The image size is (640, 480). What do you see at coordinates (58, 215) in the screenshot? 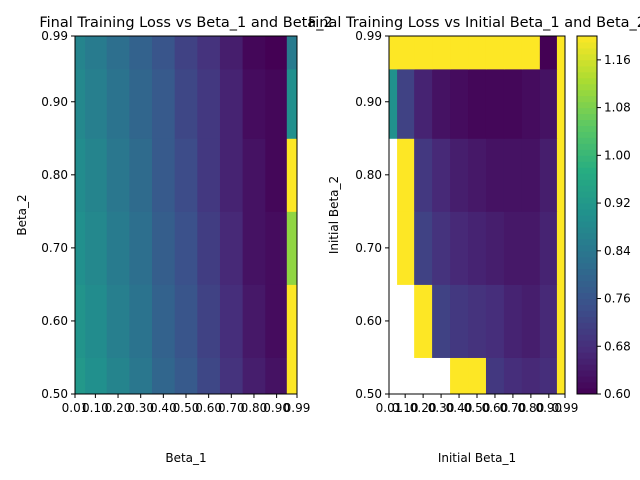
I see `left-y-ticks: 0.50 0.60 0.70 0.80 0.90 0.99` at bounding box center [58, 215].